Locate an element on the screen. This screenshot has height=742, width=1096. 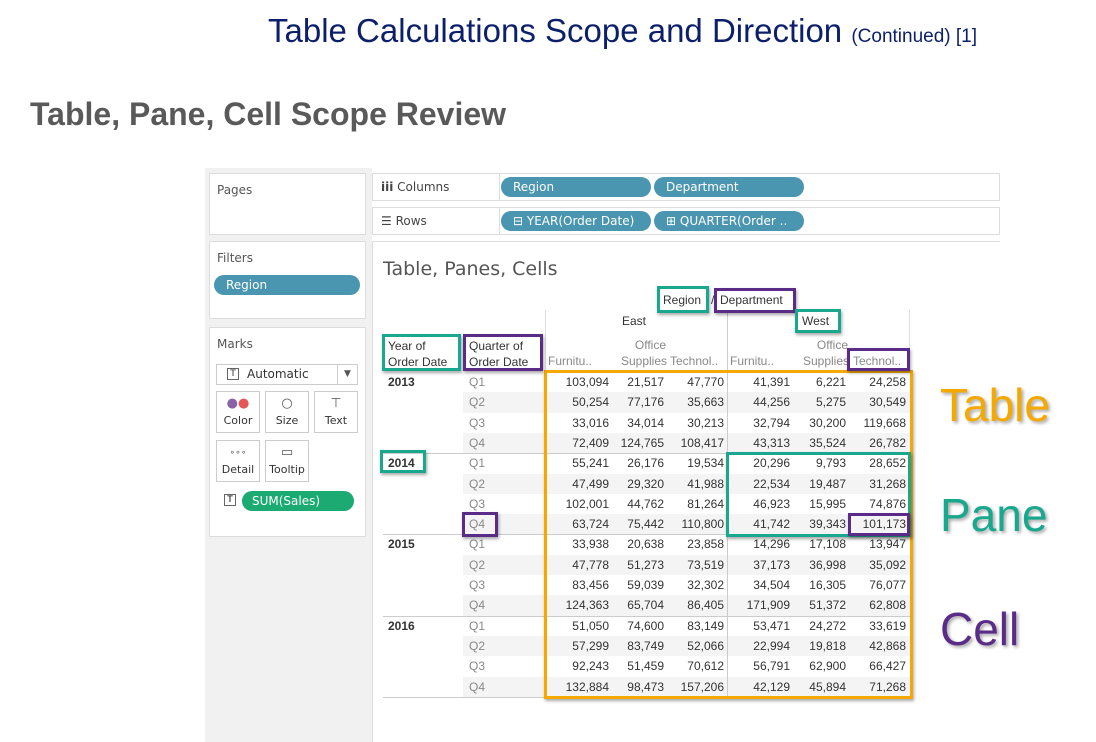
label-pane: Pane is located at coordinates (994, 515).